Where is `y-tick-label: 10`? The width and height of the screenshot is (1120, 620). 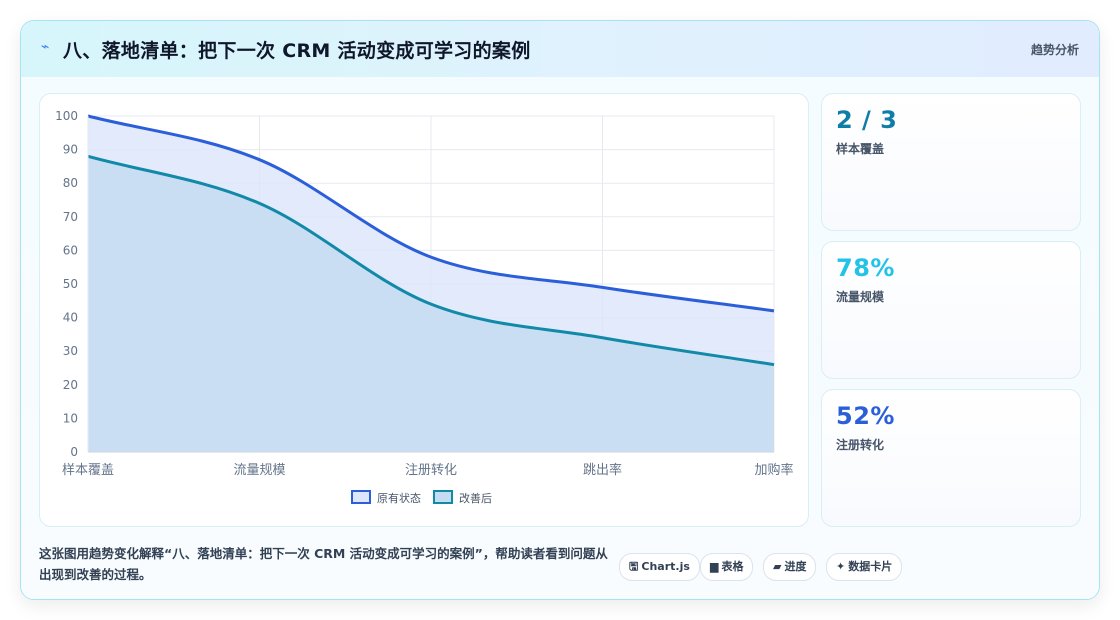 y-tick-label: 10 is located at coordinates (70, 418).